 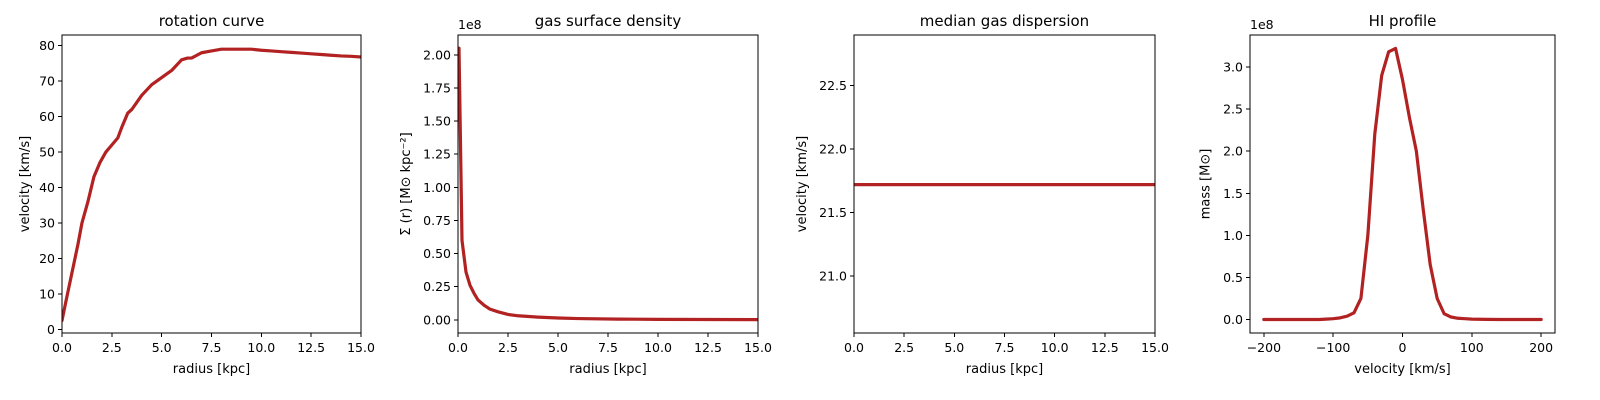 What do you see at coordinates (437, 87) in the screenshot?
I see `y-tick-label: 1.75` at bounding box center [437, 87].